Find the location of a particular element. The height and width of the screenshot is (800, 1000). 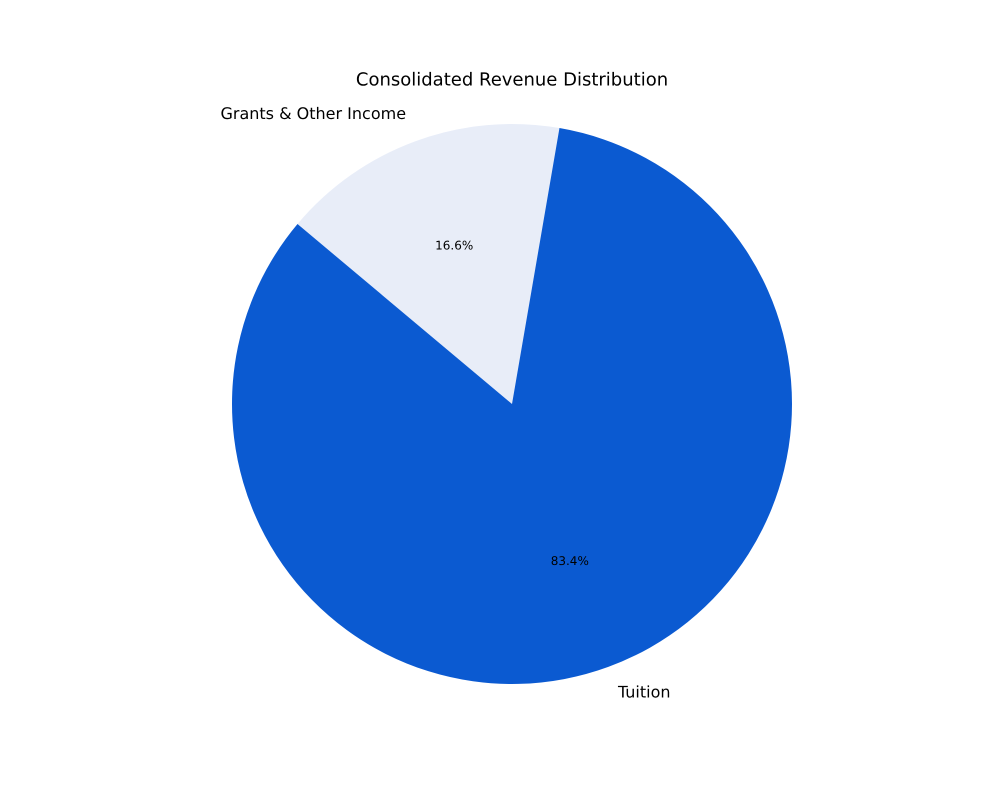

slice-label: Grants & Other Income is located at coordinates (313, 113).